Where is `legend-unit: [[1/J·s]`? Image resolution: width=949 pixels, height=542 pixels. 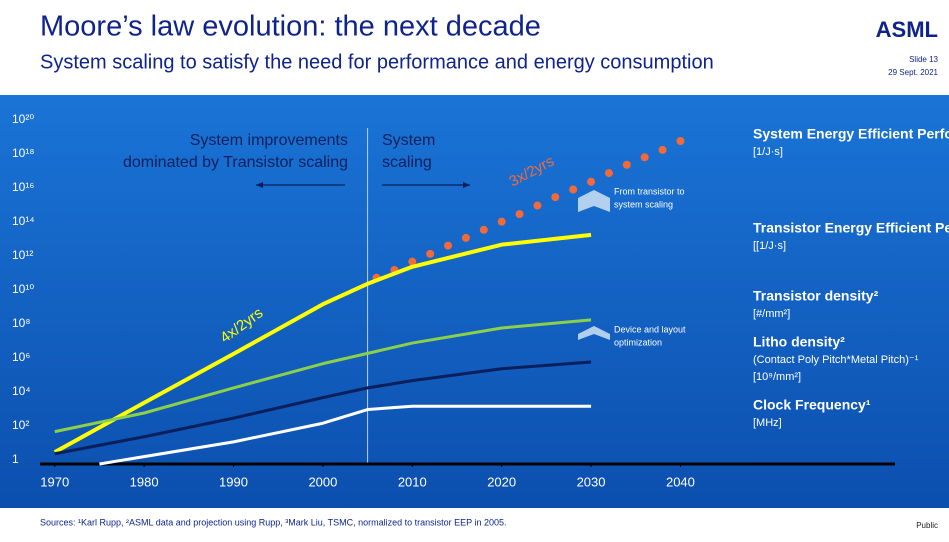
legend-unit: [[1/J·s] is located at coordinates (769, 246).